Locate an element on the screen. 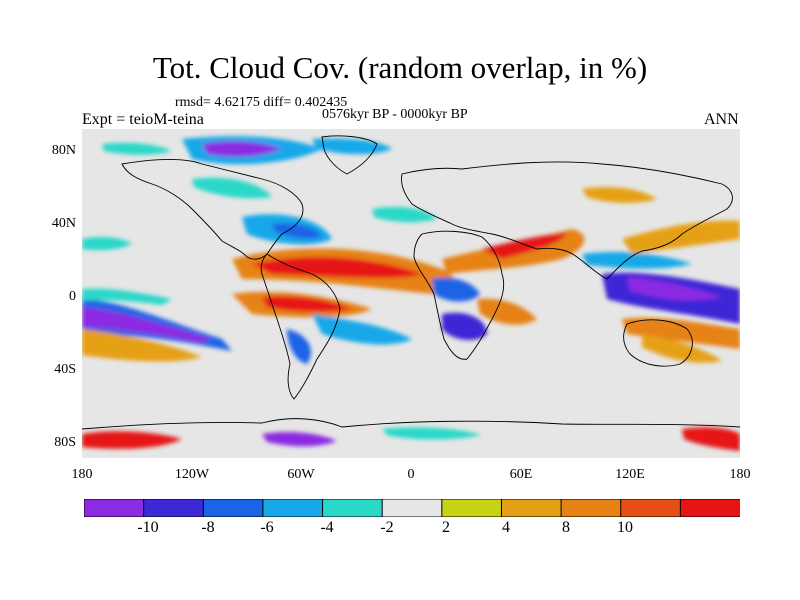  colorbar-label: -8 is located at coordinates (208, 527).